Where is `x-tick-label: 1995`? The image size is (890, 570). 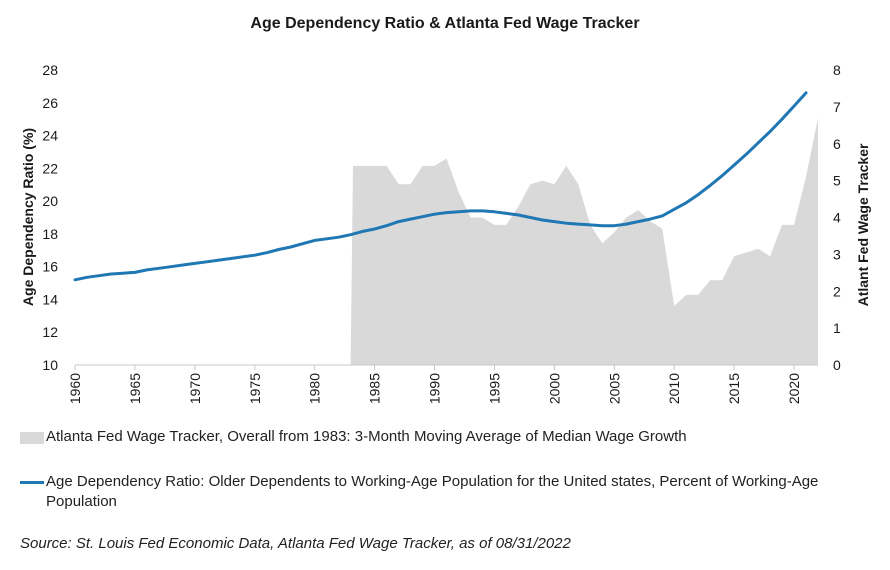
x-tick-label: 1995 is located at coordinates (494, 388).